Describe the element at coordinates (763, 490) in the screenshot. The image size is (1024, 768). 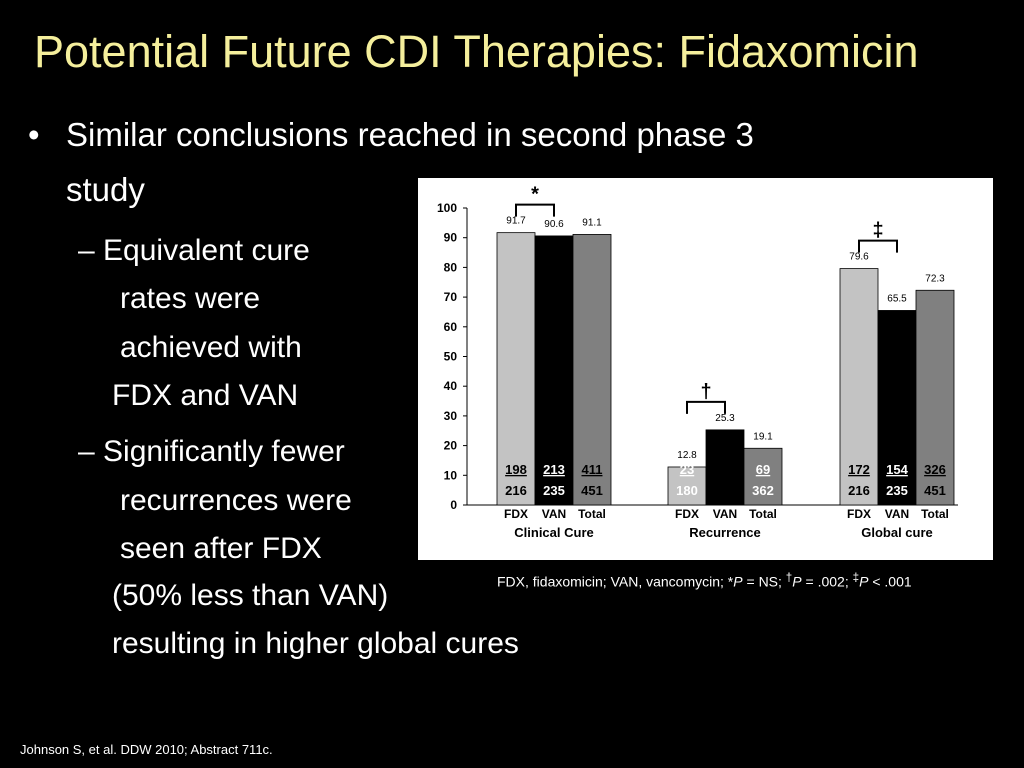
I see `count-denominator: 362` at that location.